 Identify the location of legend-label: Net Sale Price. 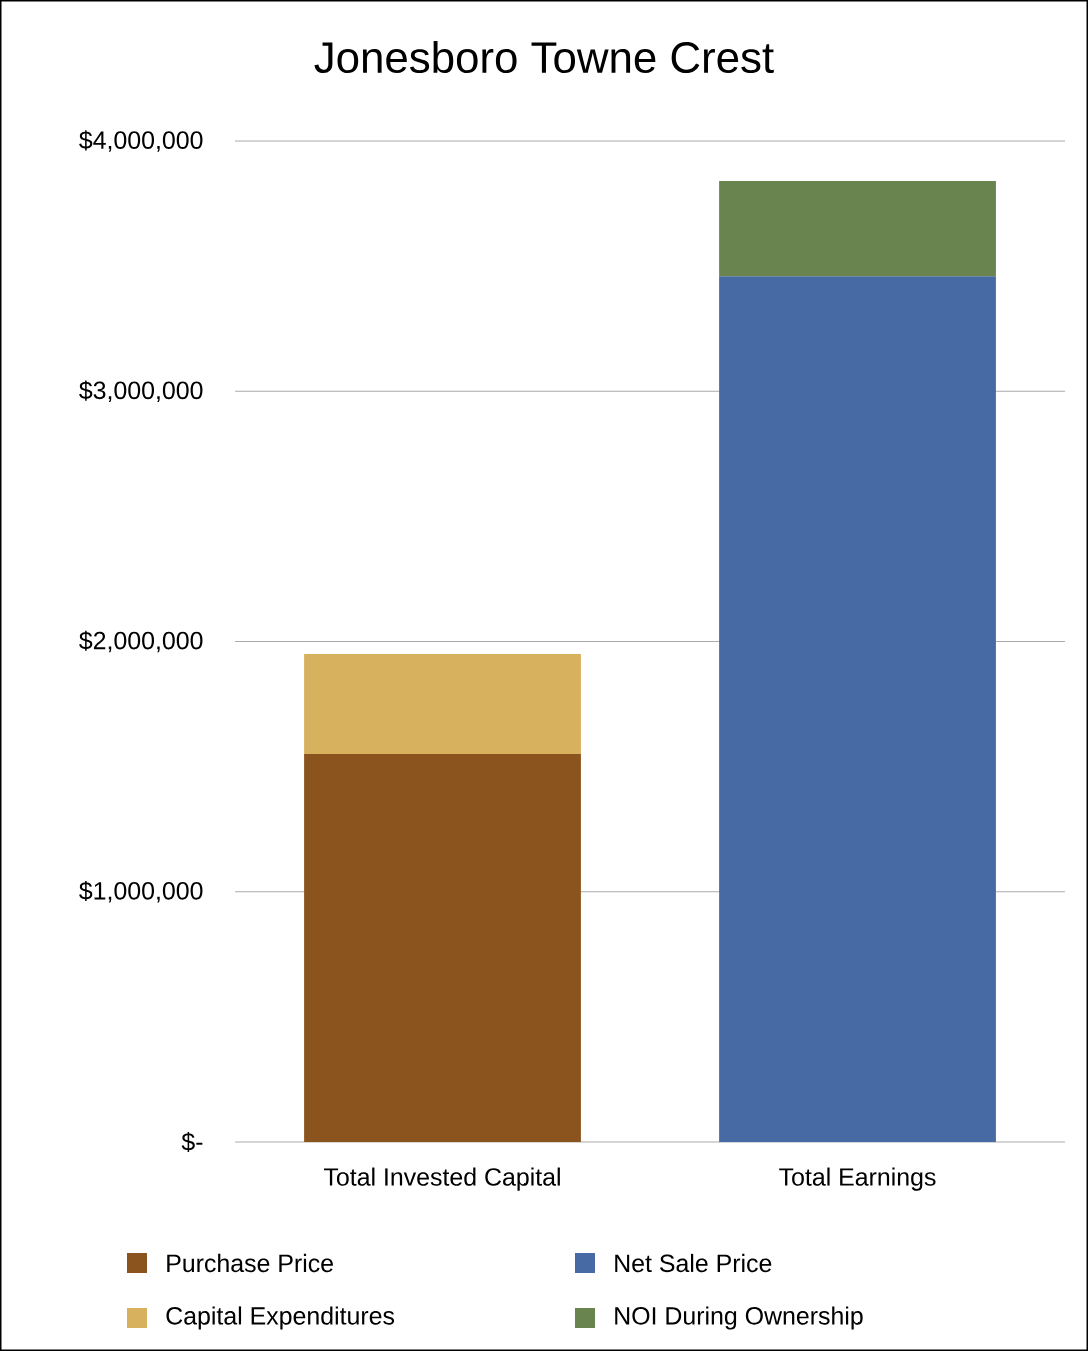
(693, 1263).